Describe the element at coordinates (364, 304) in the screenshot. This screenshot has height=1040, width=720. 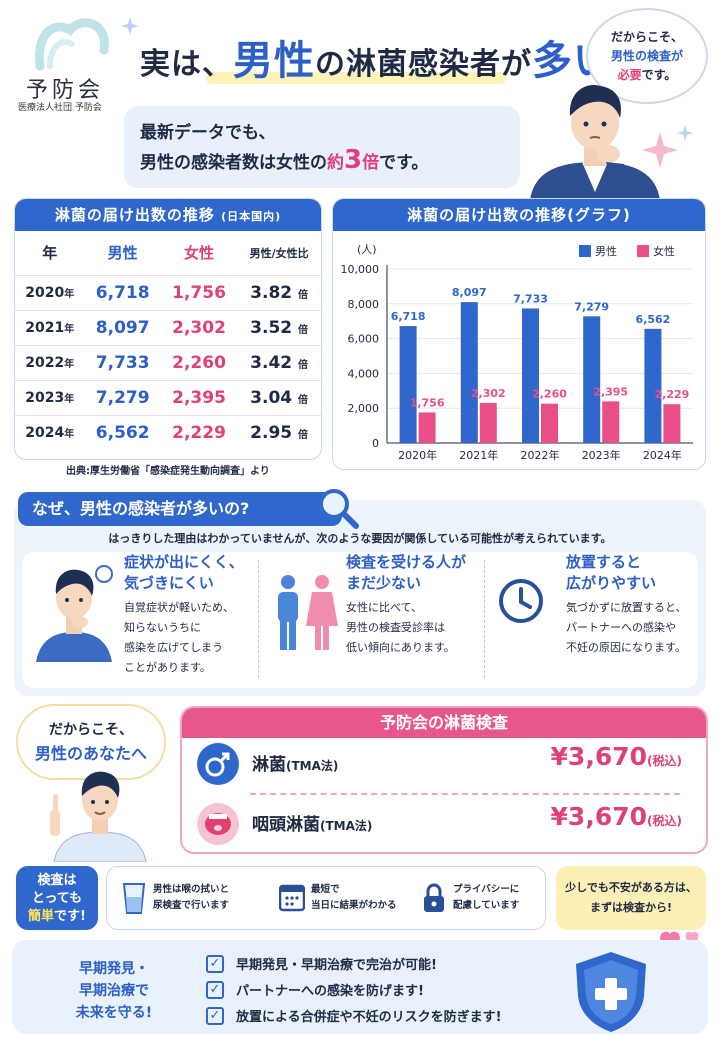
I see `y-tick-label: 8,000` at that location.